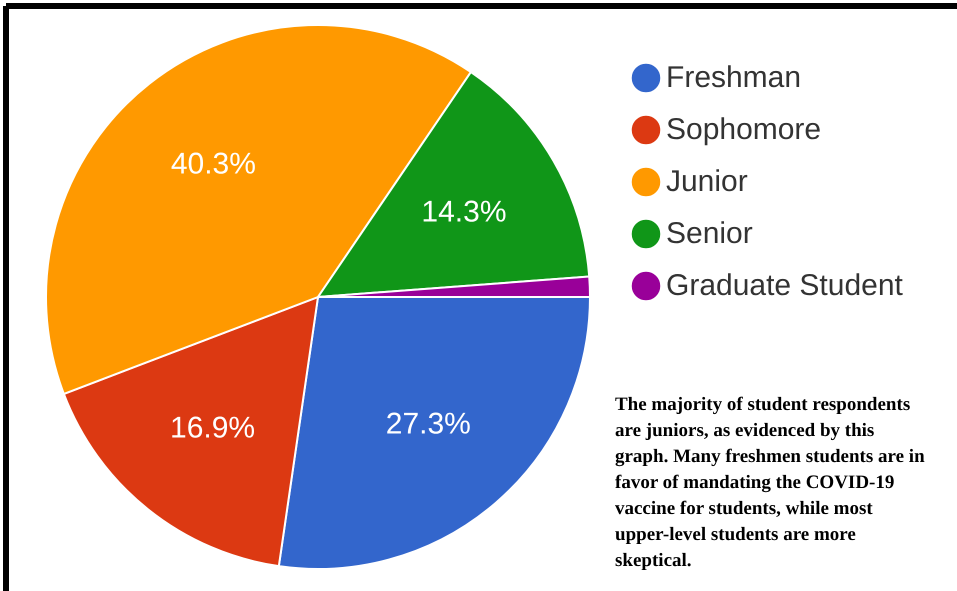 This screenshot has width=957, height=591. I want to click on legend-label: Junior, so click(707, 181).